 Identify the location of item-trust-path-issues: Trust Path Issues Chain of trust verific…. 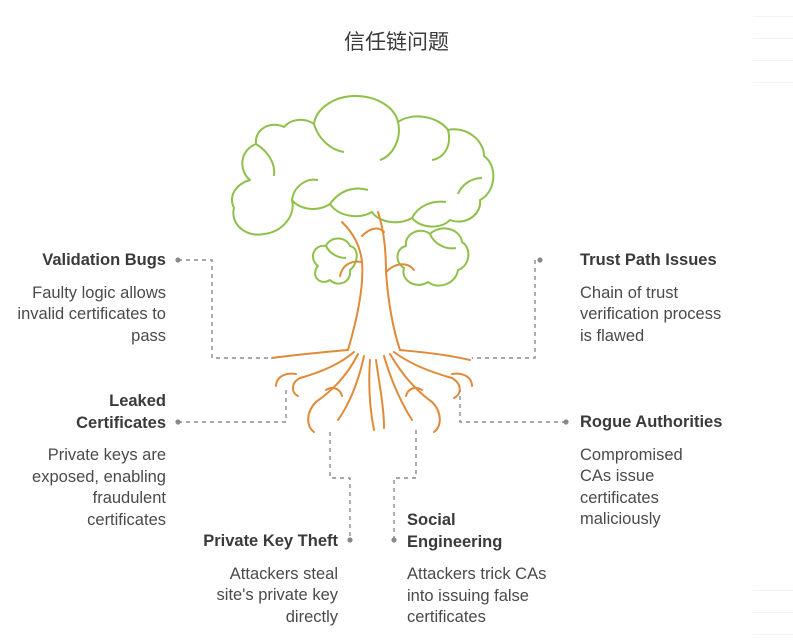
(655, 298).